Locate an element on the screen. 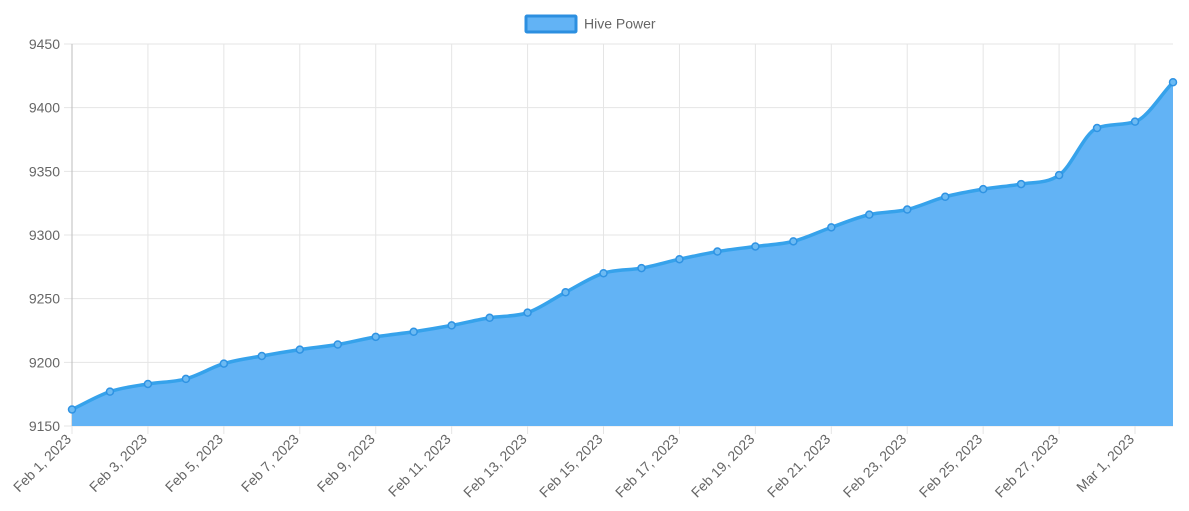  x-tick-label: Feb 5, 2023 is located at coordinates (194, 463).